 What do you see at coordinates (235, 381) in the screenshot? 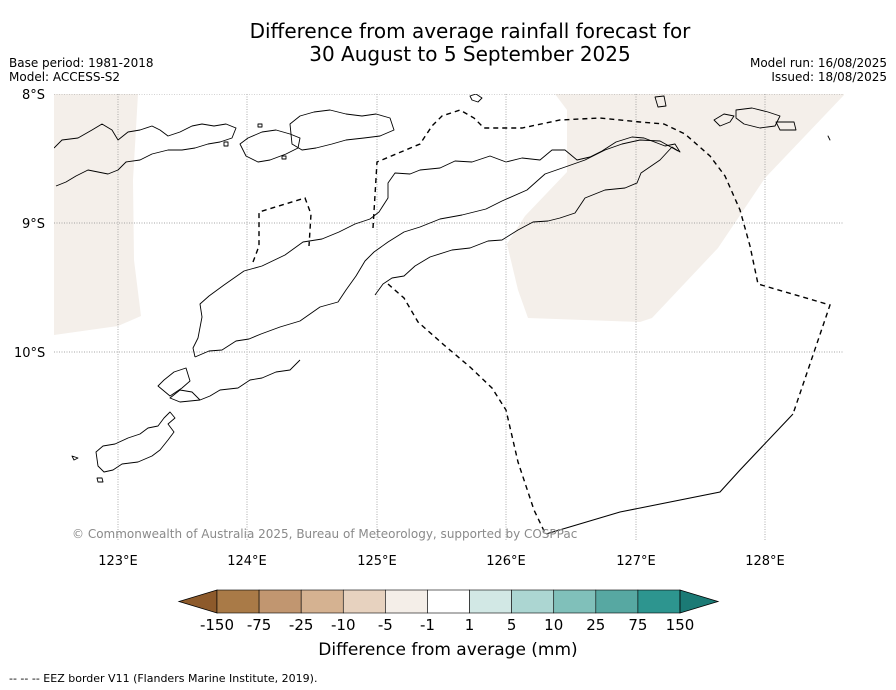
I see `coast-roti` at bounding box center [235, 381].